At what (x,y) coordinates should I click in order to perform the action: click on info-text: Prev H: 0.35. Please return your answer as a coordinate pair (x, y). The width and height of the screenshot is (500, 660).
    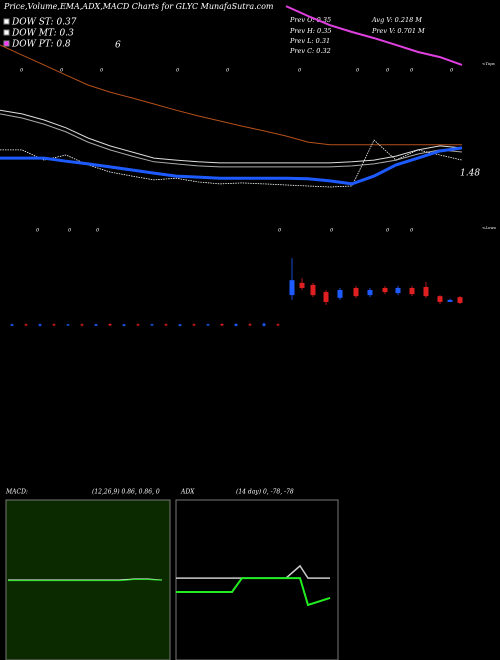
    Looking at the image, I should click on (310, 31).